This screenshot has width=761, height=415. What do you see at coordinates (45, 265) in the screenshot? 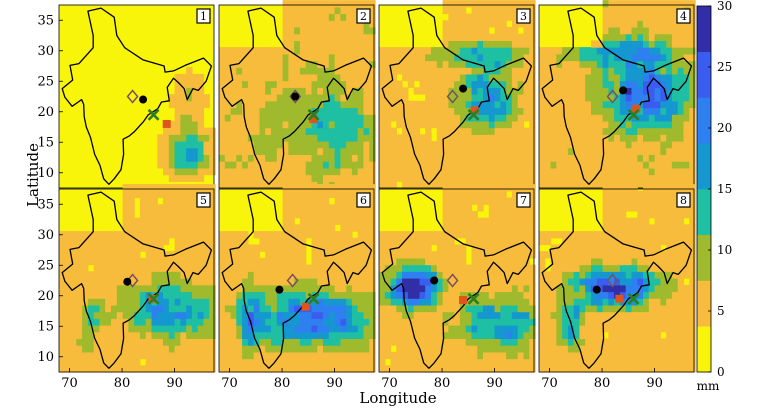
I see `y-tick-label: 25` at bounding box center [45, 265].